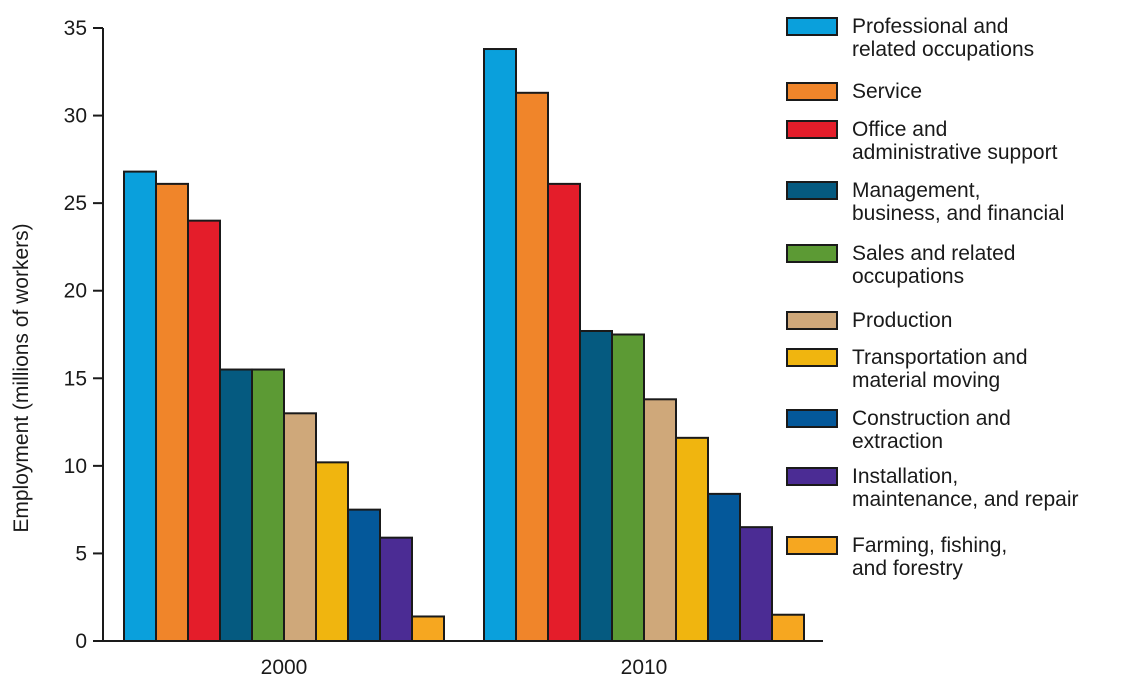 This screenshot has width=1134, height=686. I want to click on legend-label-5-line-0: Production, so click(902, 320).